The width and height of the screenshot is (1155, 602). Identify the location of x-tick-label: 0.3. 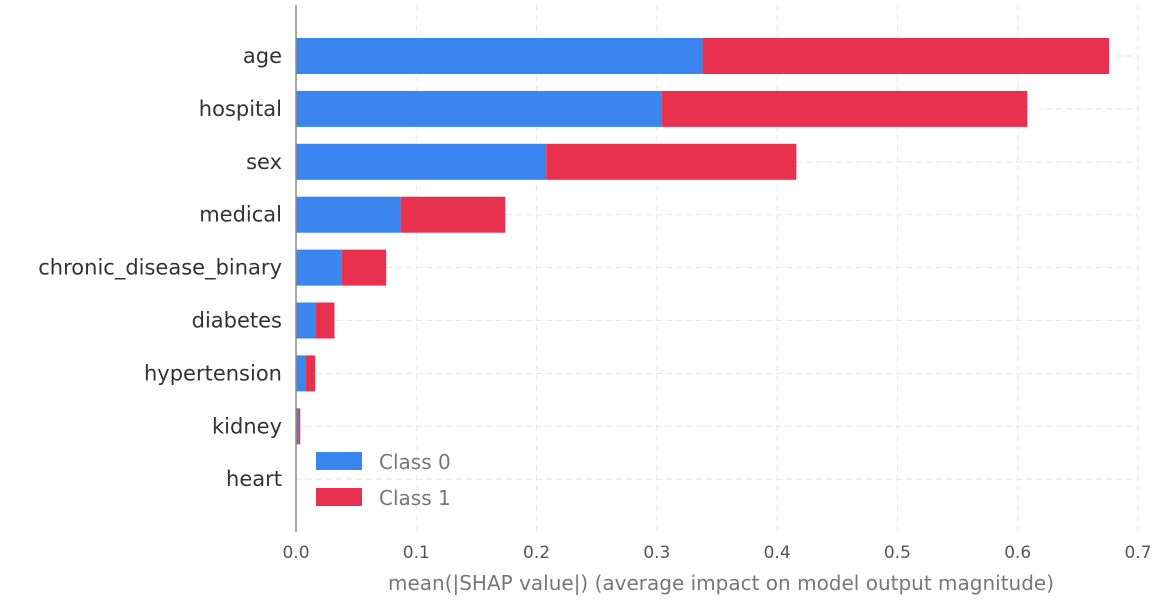
(656, 553).